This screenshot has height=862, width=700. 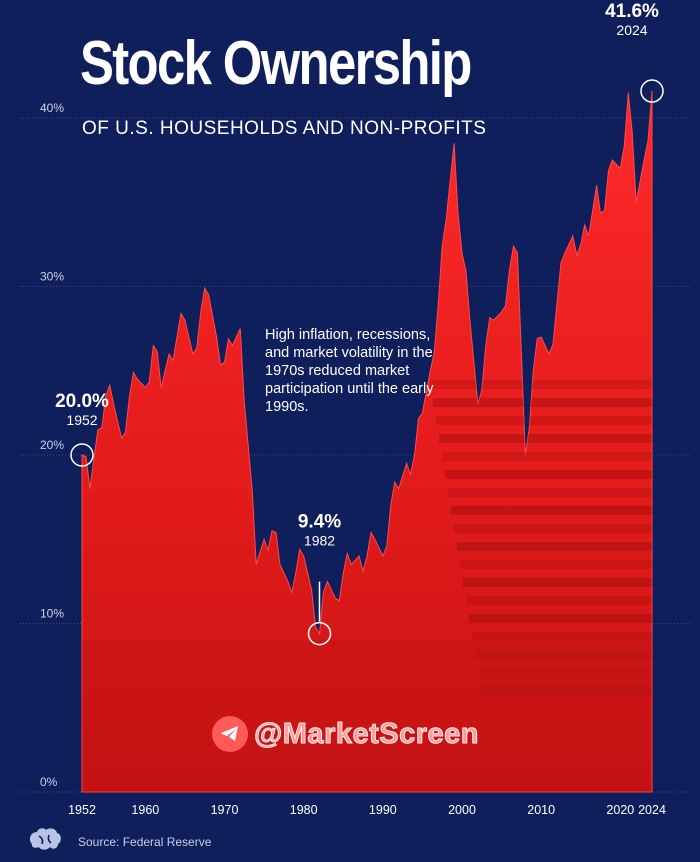 What do you see at coordinates (652, 810) in the screenshot?
I see `x-tick-label: 2024` at bounding box center [652, 810].